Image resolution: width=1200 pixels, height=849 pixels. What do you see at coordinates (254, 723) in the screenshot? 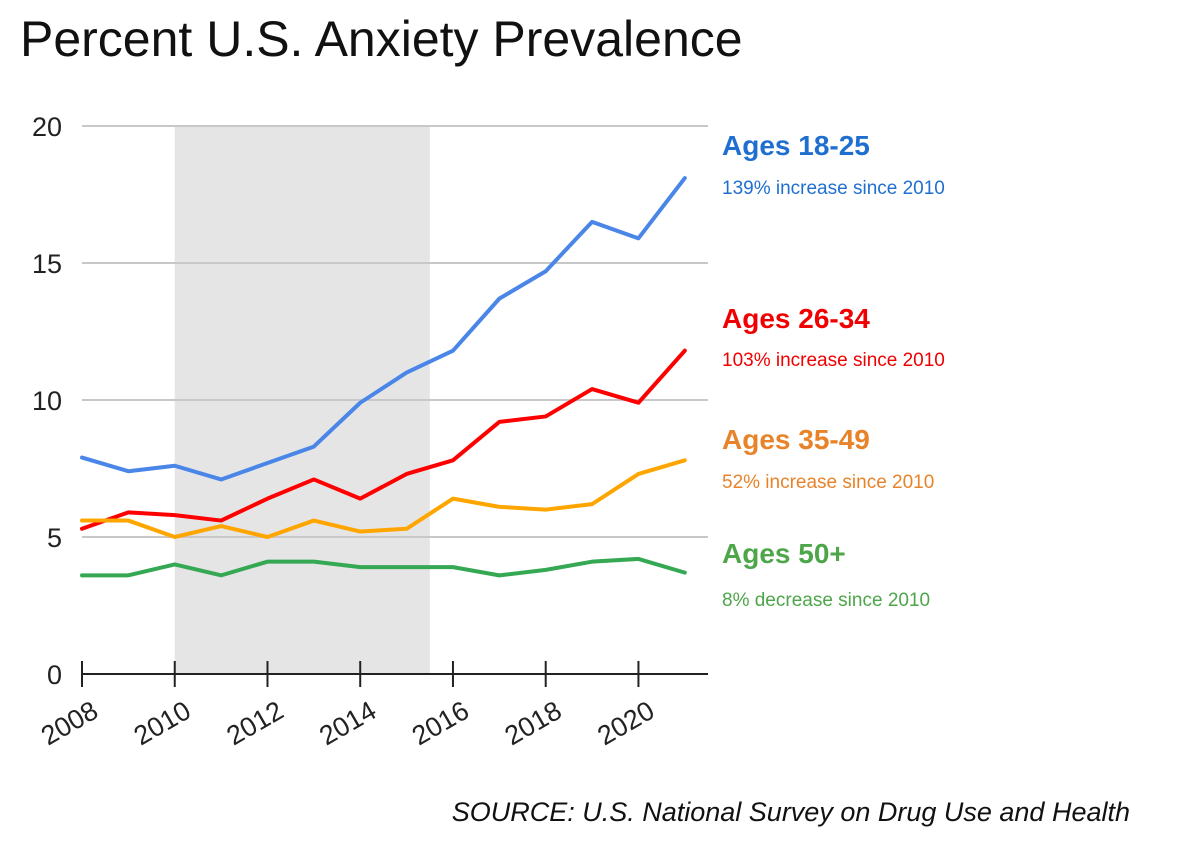
I see `x-tick-label: 2012` at bounding box center [254, 723].